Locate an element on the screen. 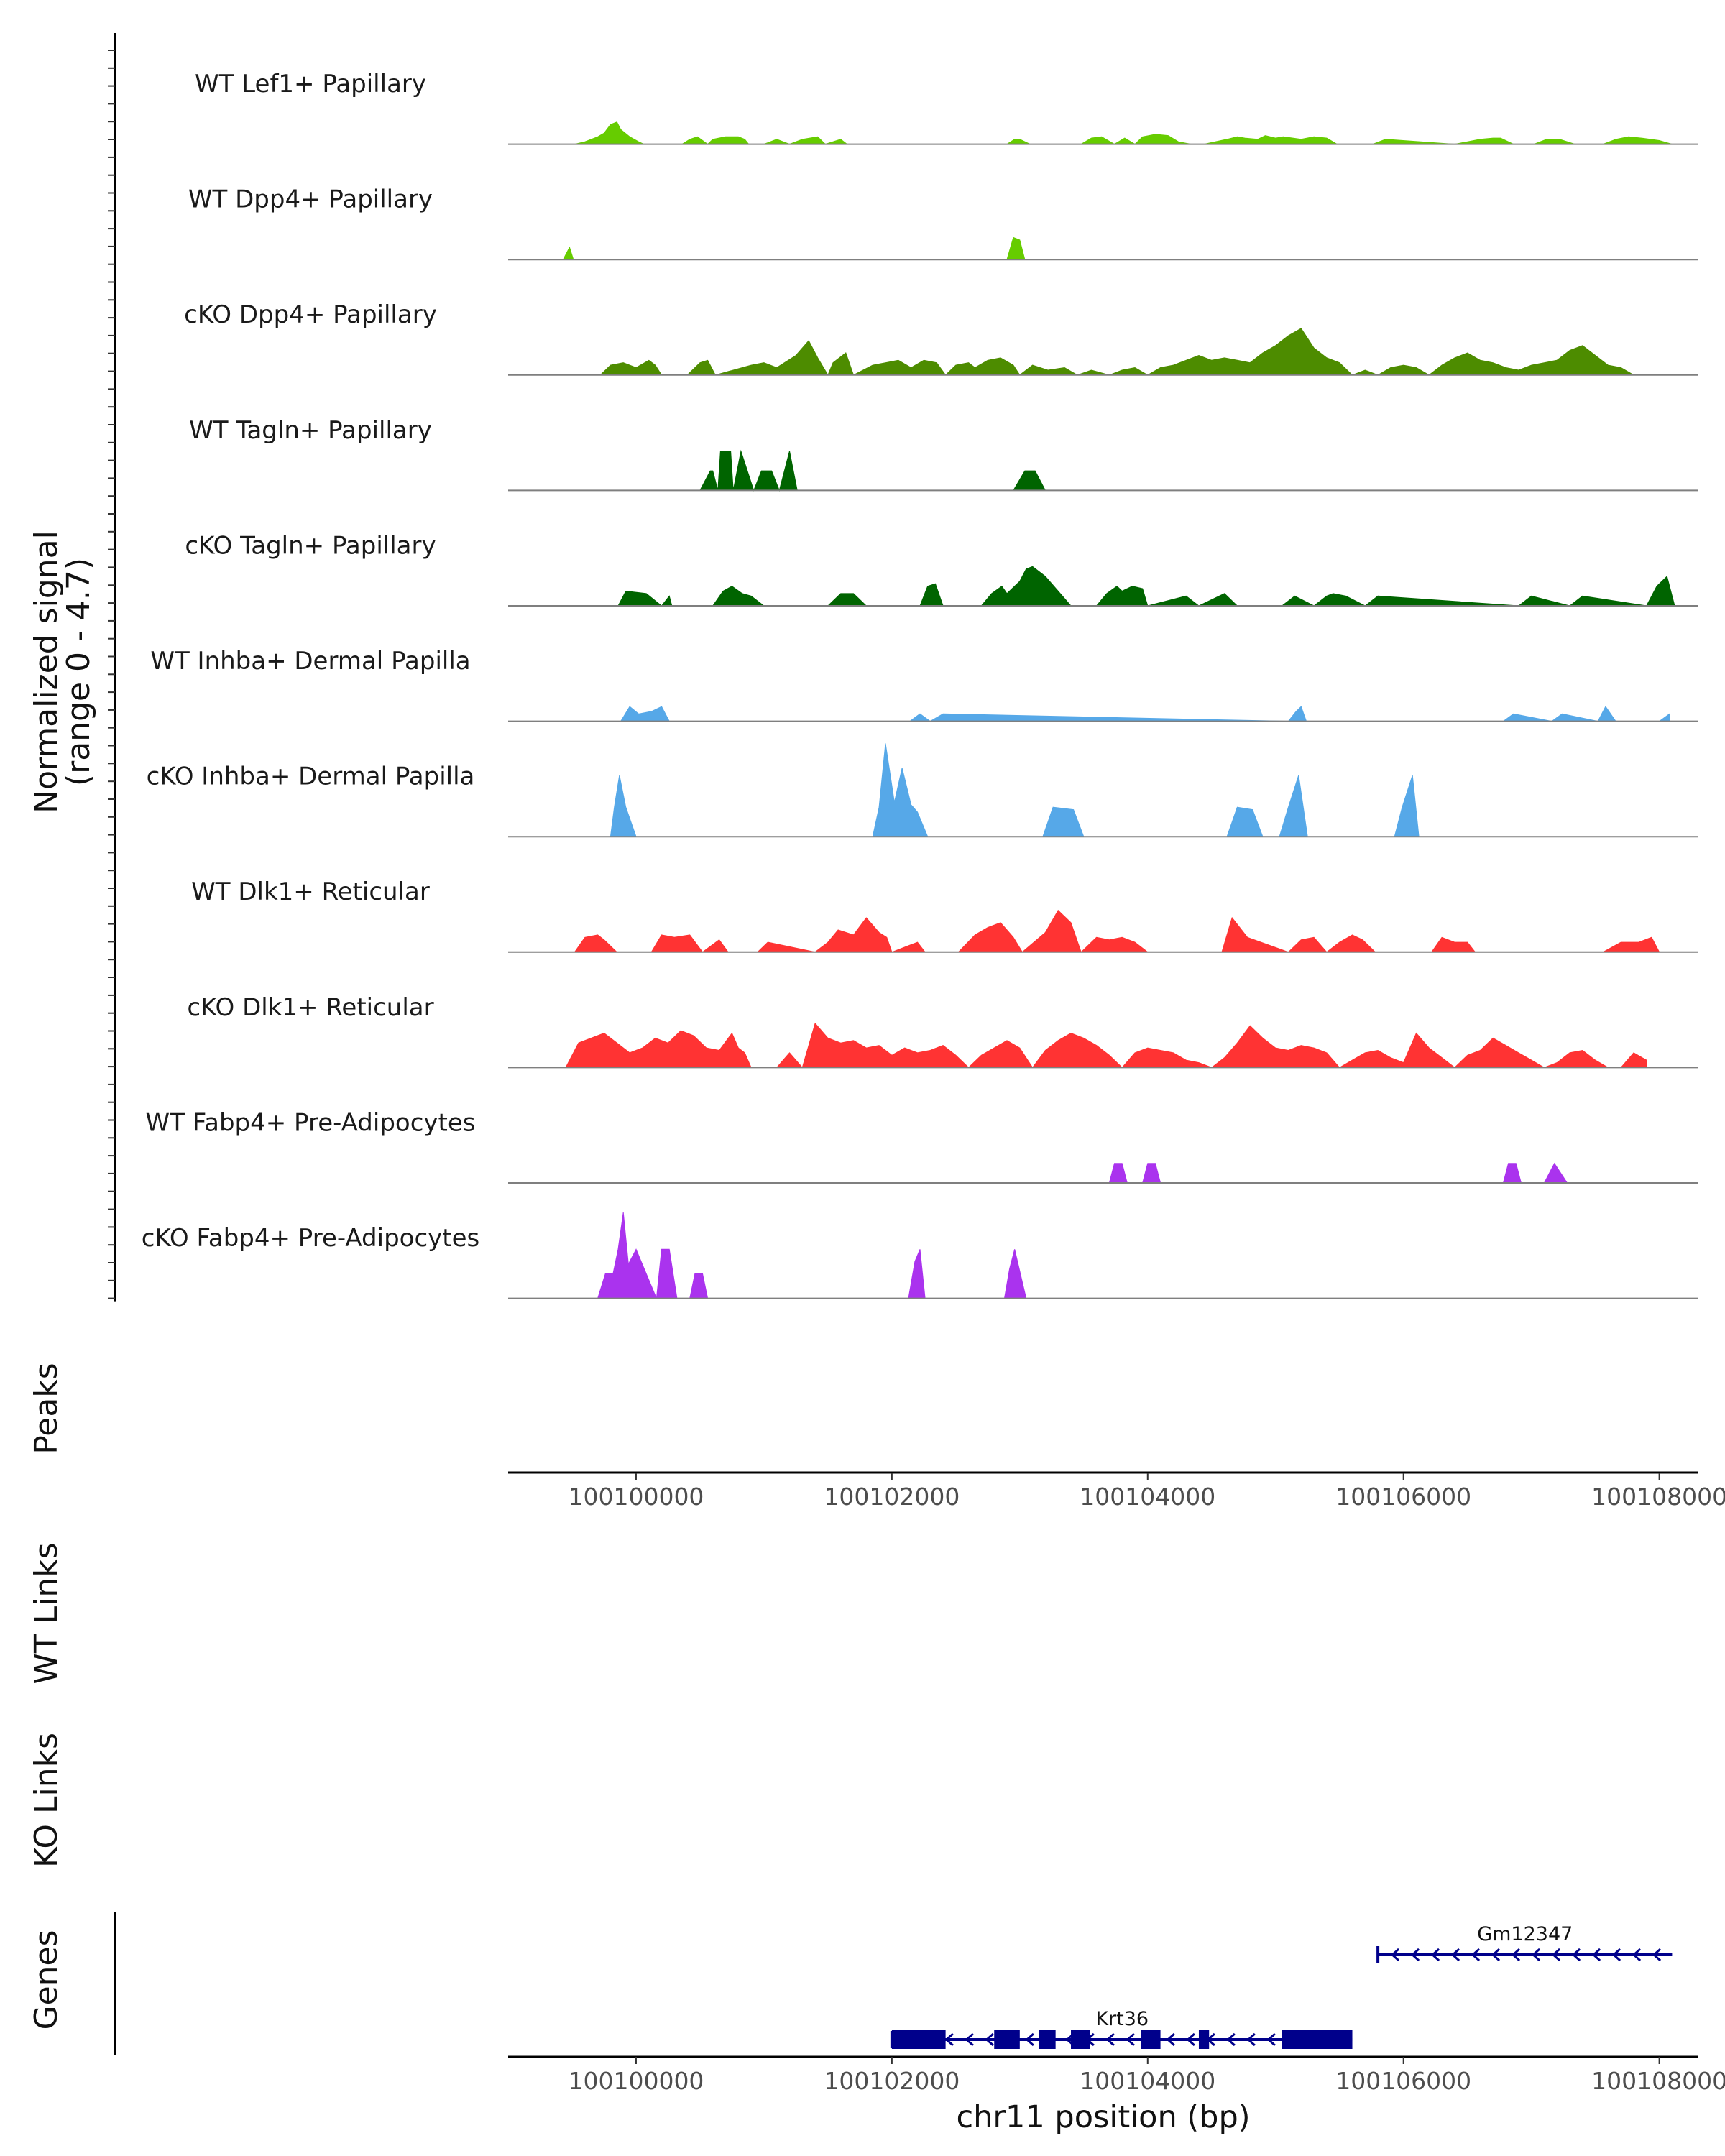  track-7: cKO Inhba+ Dermal Papilla is located at coordinates (922, 791).